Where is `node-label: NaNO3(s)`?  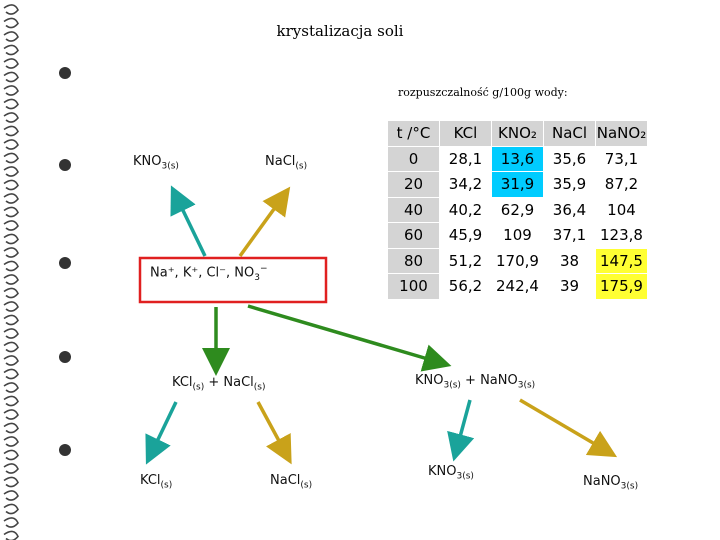
node-label: NaNO3(s) is located at coordinates (610, 483).